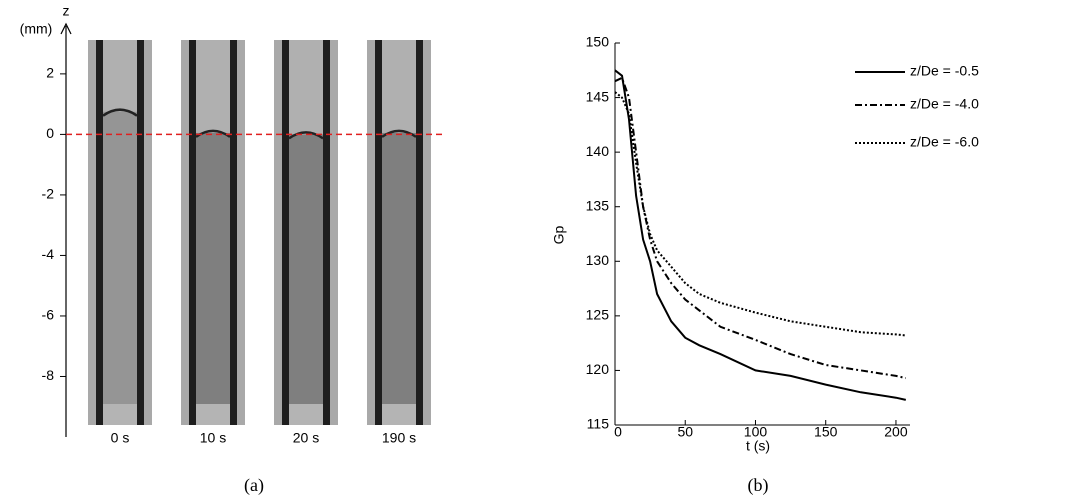 This screenshot has height=503, width=1071. Describe the element at coordinates (120, 438) in the screenshot. I see `frame-label: 0 s` at that location.